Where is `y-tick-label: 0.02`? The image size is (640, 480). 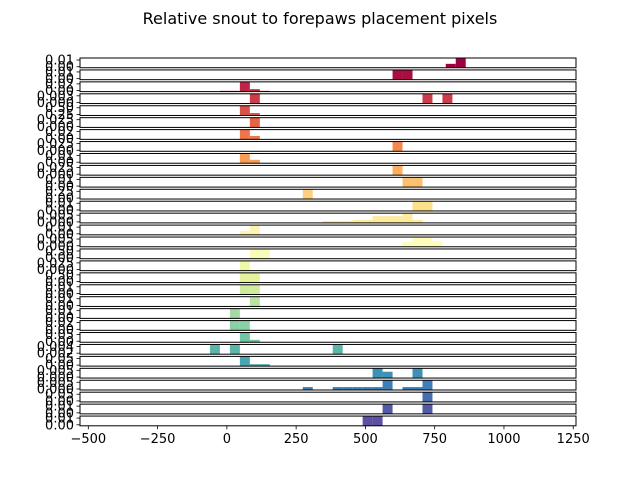 y-tick-label: 0.02 is located at coordinates (59, 84).